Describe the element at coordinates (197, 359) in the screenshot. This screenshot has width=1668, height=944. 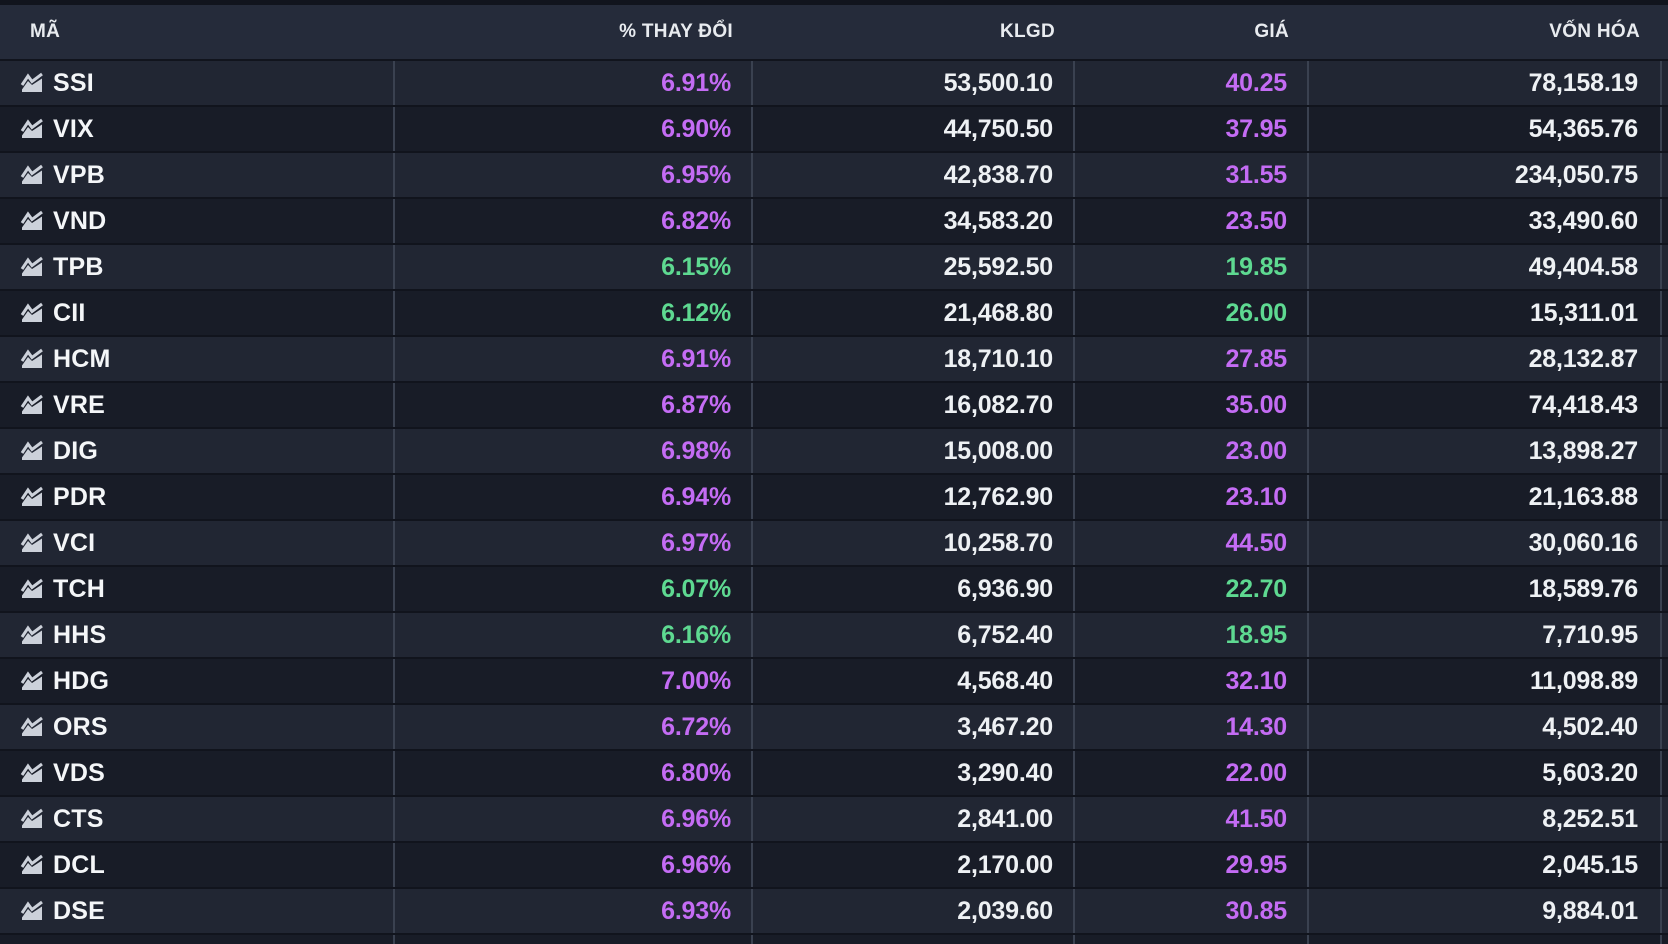
I see `ticker-cell: HCM` at that location.